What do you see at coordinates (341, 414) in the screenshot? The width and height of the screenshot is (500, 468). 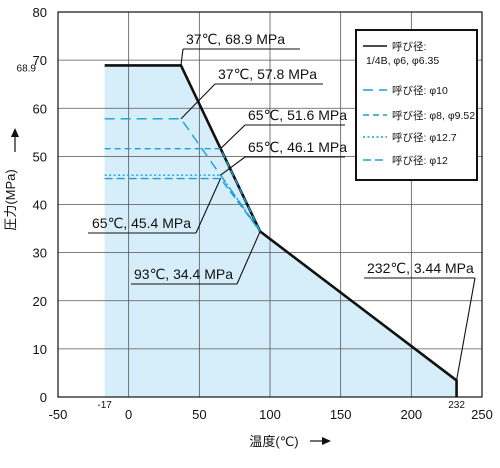 I see `x-tick-label: 150` at bounding box center [341, 414].